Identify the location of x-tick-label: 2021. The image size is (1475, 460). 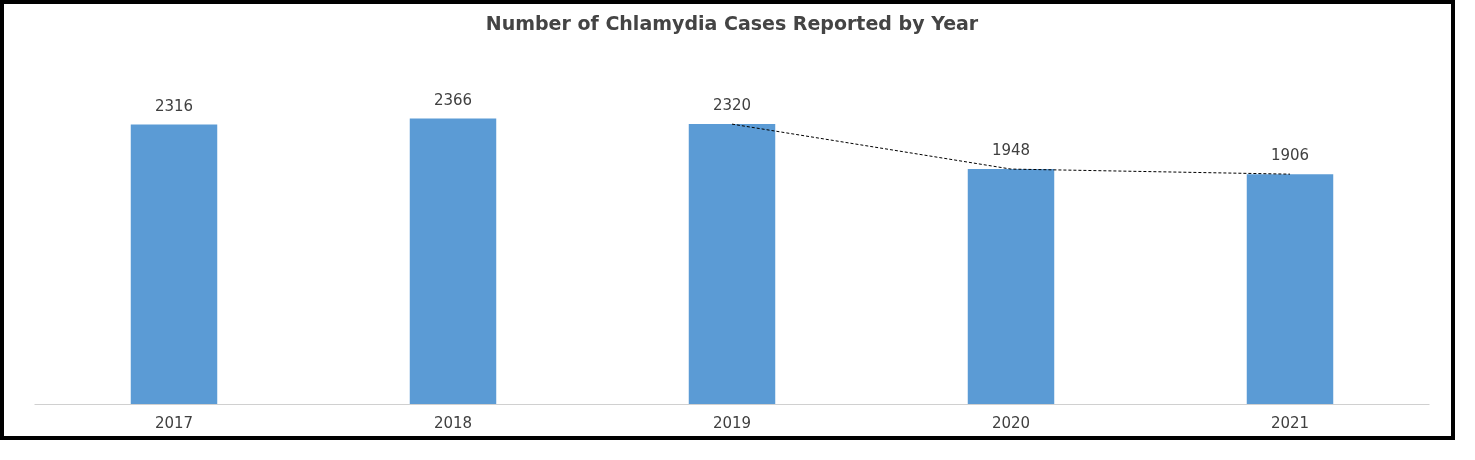
(1290, 422).